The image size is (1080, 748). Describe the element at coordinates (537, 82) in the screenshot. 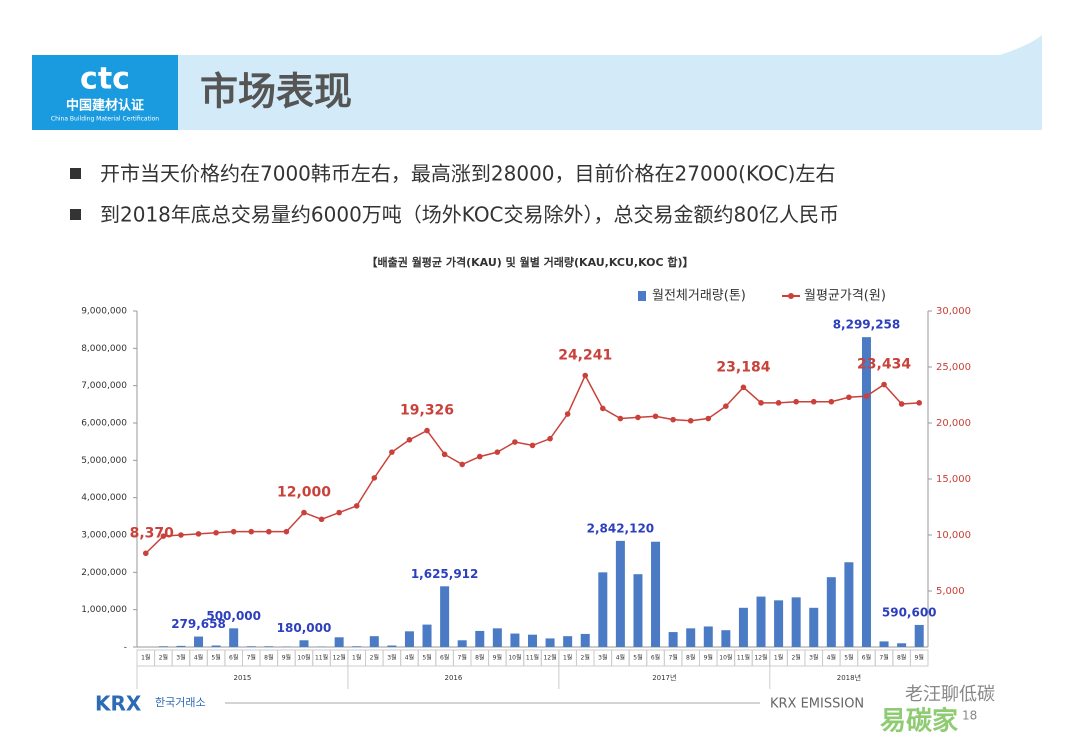

I see `header-band` at that location.